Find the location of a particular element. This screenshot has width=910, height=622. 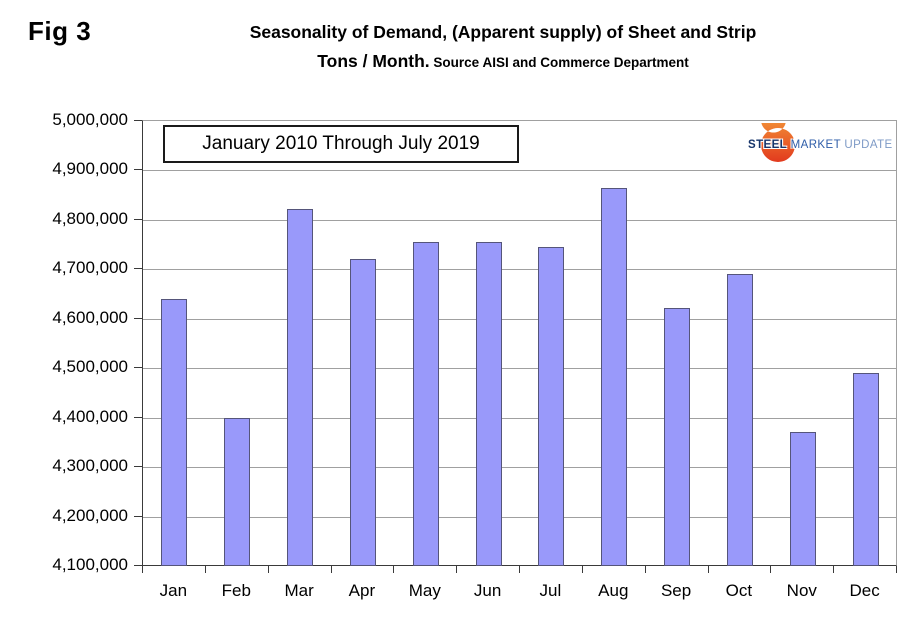

x-axis-label-sep: Sep is located at coordinates (676, 590).